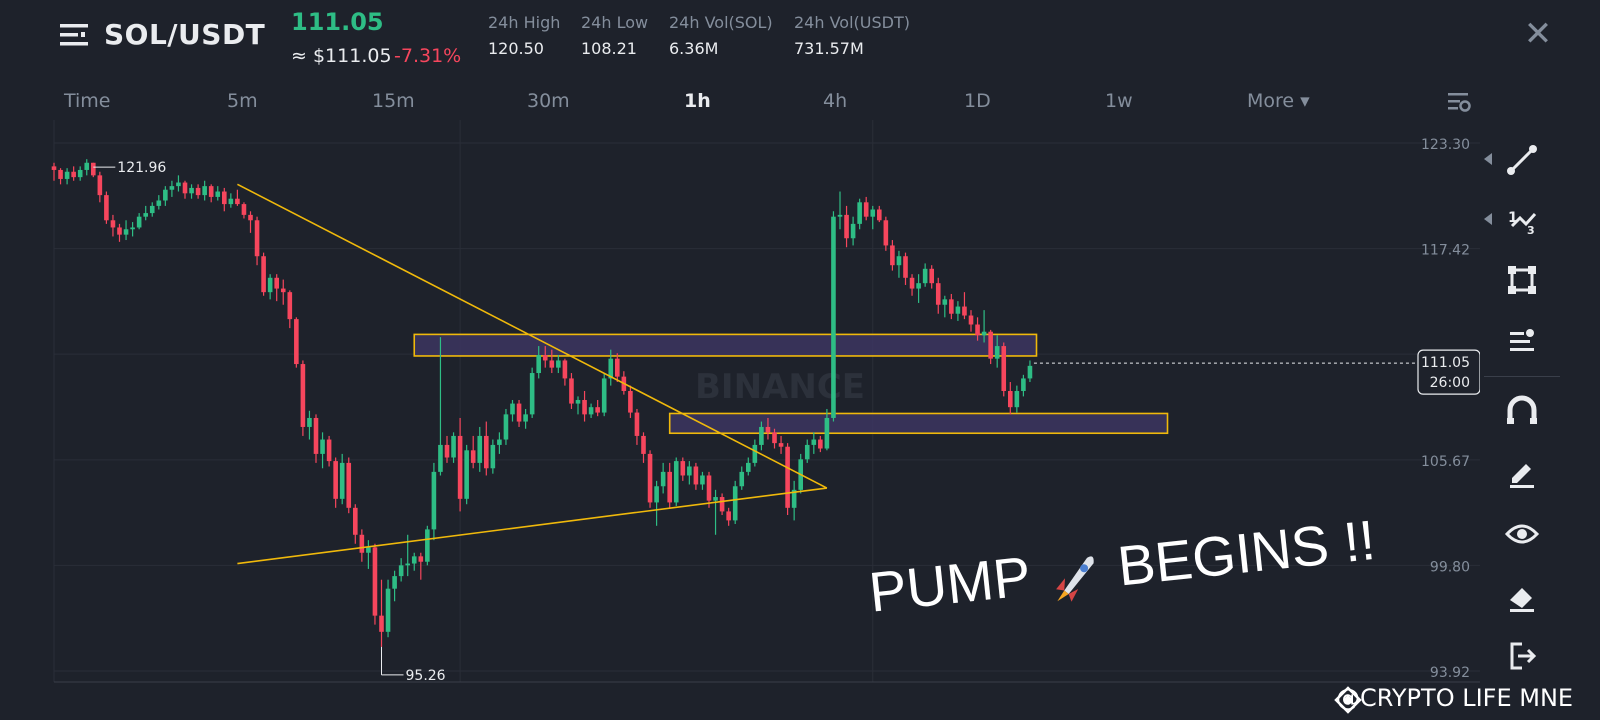  What do you see at coordinates (1538, 34) in the screenshot?
I see `close-icon: ✕` at bounding box center [1538, 34].